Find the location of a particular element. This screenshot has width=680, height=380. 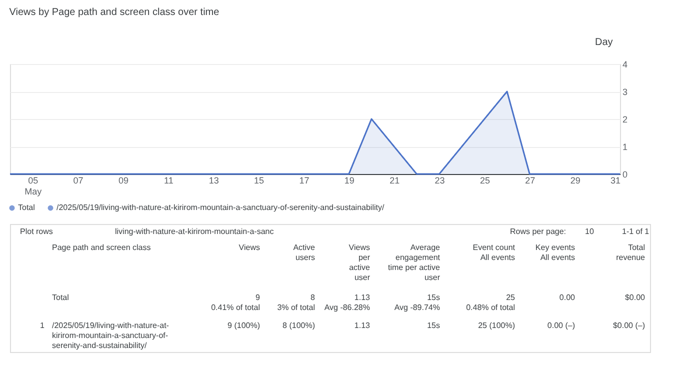

text: 1.13 Avg -86.28% is located at coordinates (347, 302).